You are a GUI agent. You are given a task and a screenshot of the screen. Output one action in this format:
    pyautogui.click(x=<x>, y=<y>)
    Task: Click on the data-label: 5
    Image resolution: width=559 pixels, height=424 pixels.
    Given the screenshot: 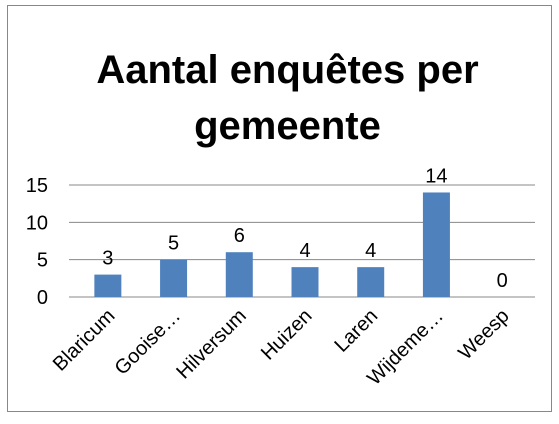 What is the action you would take?
    pyautogui.click(x=173, y=244)
    